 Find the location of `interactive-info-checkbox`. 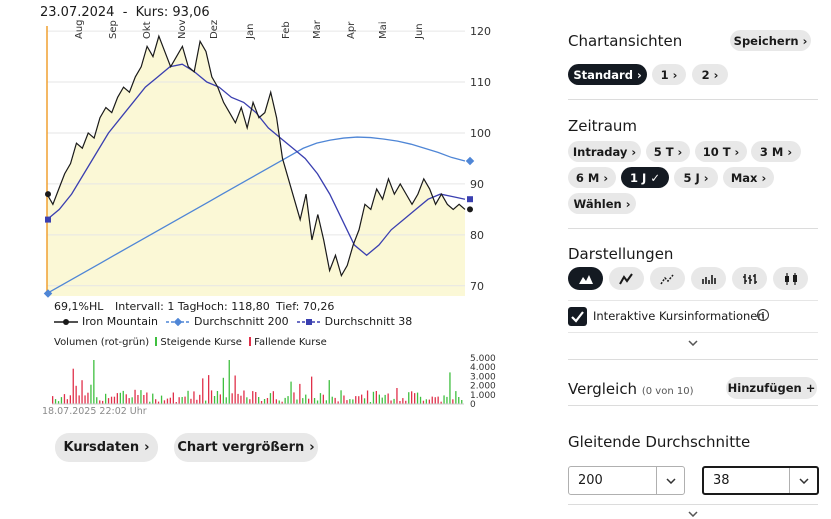

interactive-info-checkbox is located at coordinates (577, 316).